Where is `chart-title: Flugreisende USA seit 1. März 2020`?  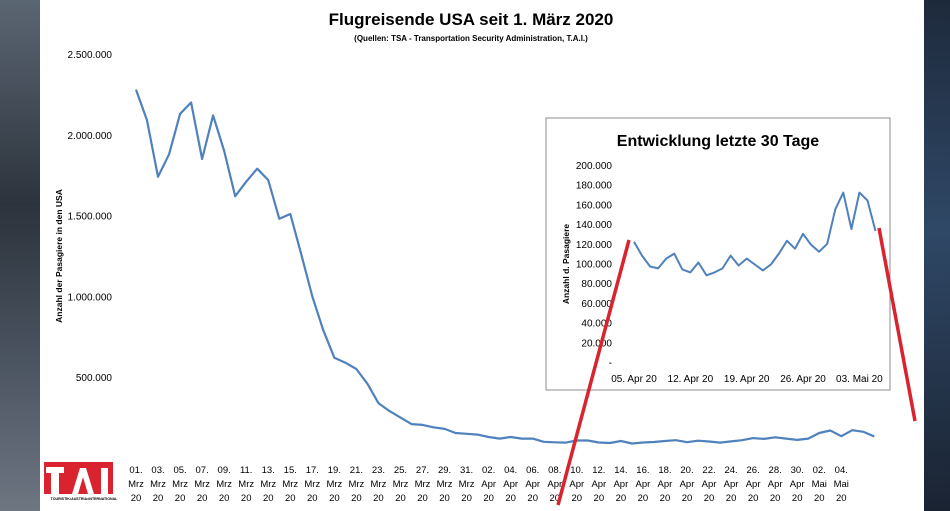
chart-title: Flugreisende USA seit 1. März 2020 is located at coordinates (471, 19).